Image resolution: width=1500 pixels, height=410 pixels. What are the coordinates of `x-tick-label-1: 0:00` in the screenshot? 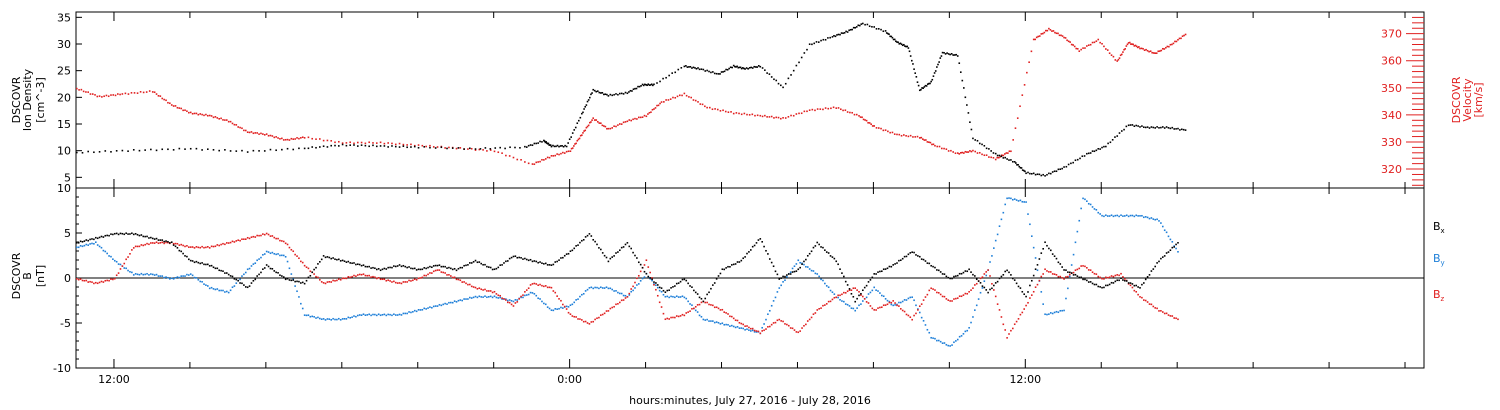 It's located at (569, 379).